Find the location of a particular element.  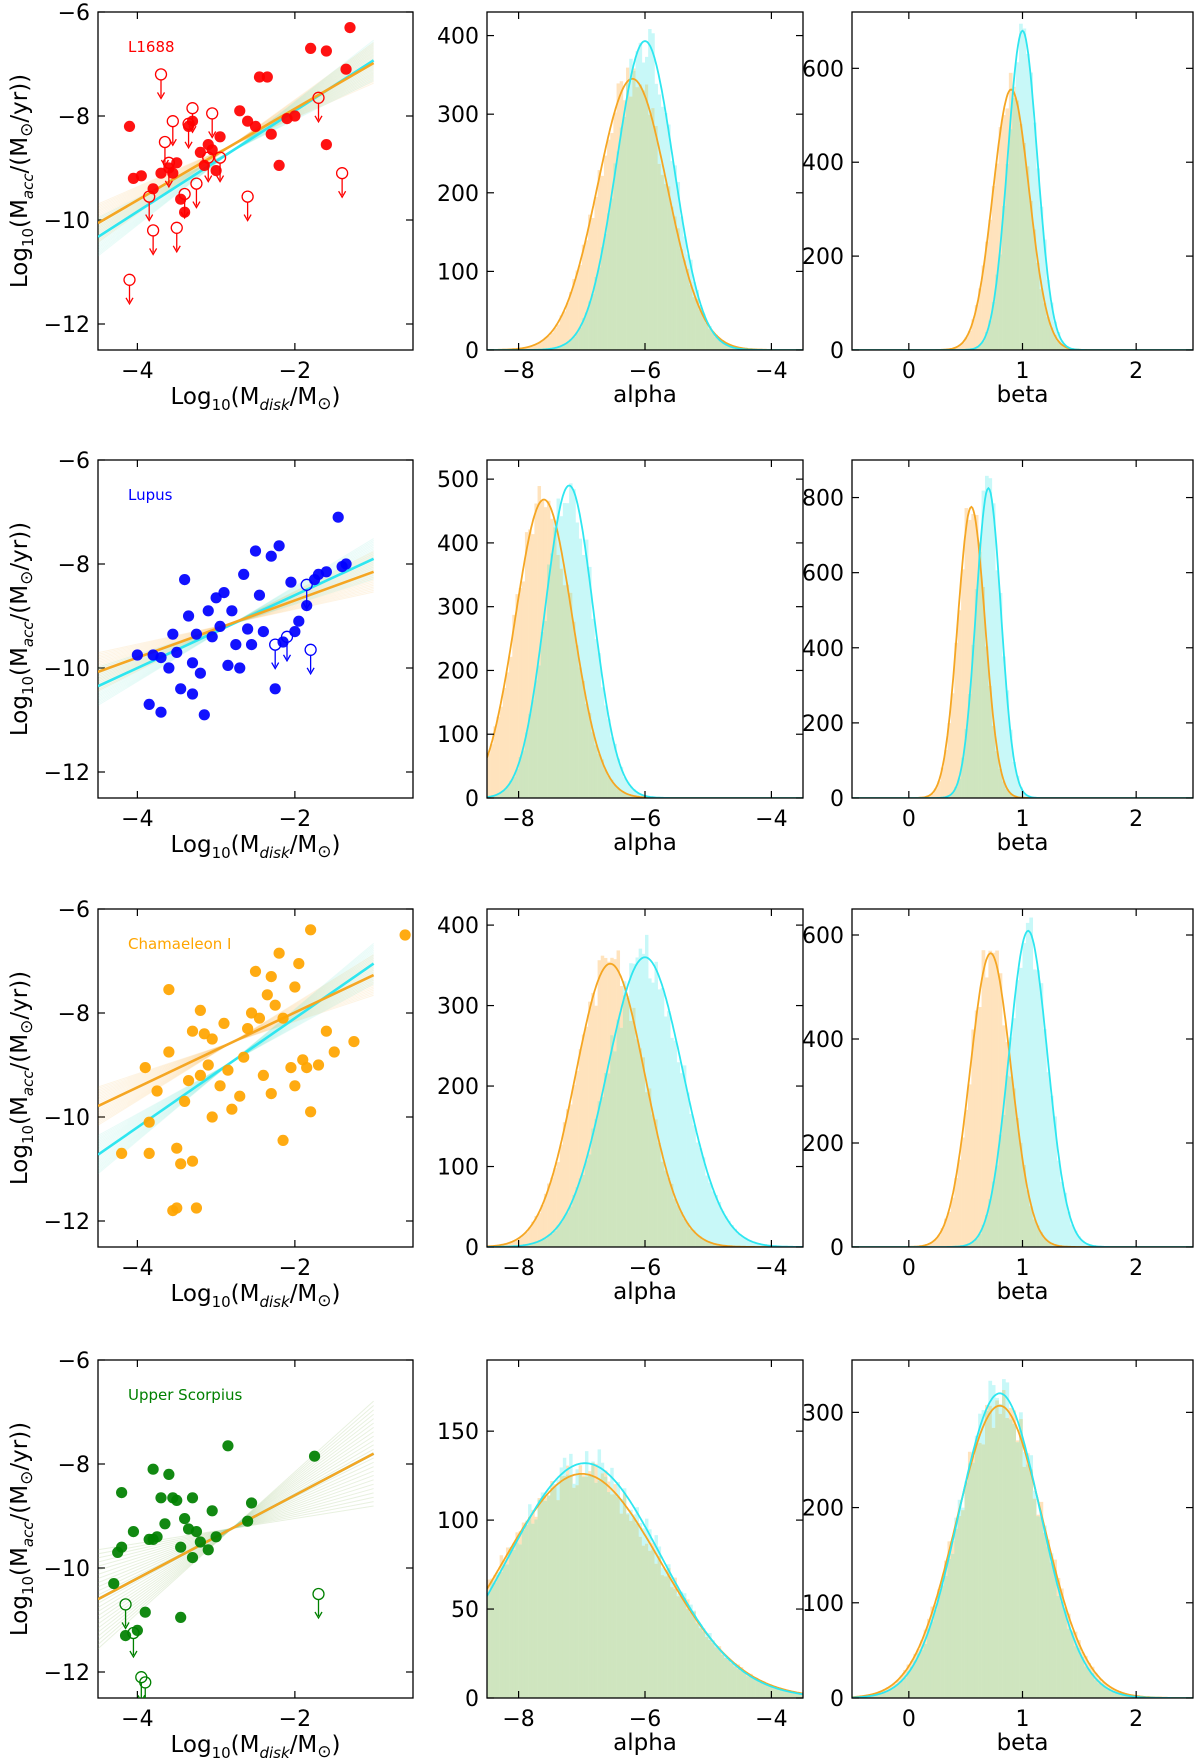

scatter-1-ytick-label: −10 is located at coordinates (67, 669).